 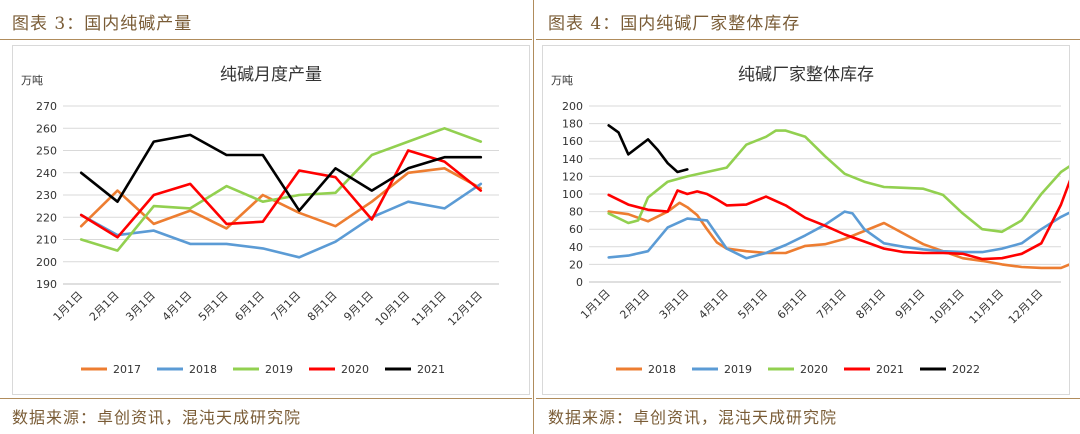 I want to click on panel-divider, so click(x=533, y=217).